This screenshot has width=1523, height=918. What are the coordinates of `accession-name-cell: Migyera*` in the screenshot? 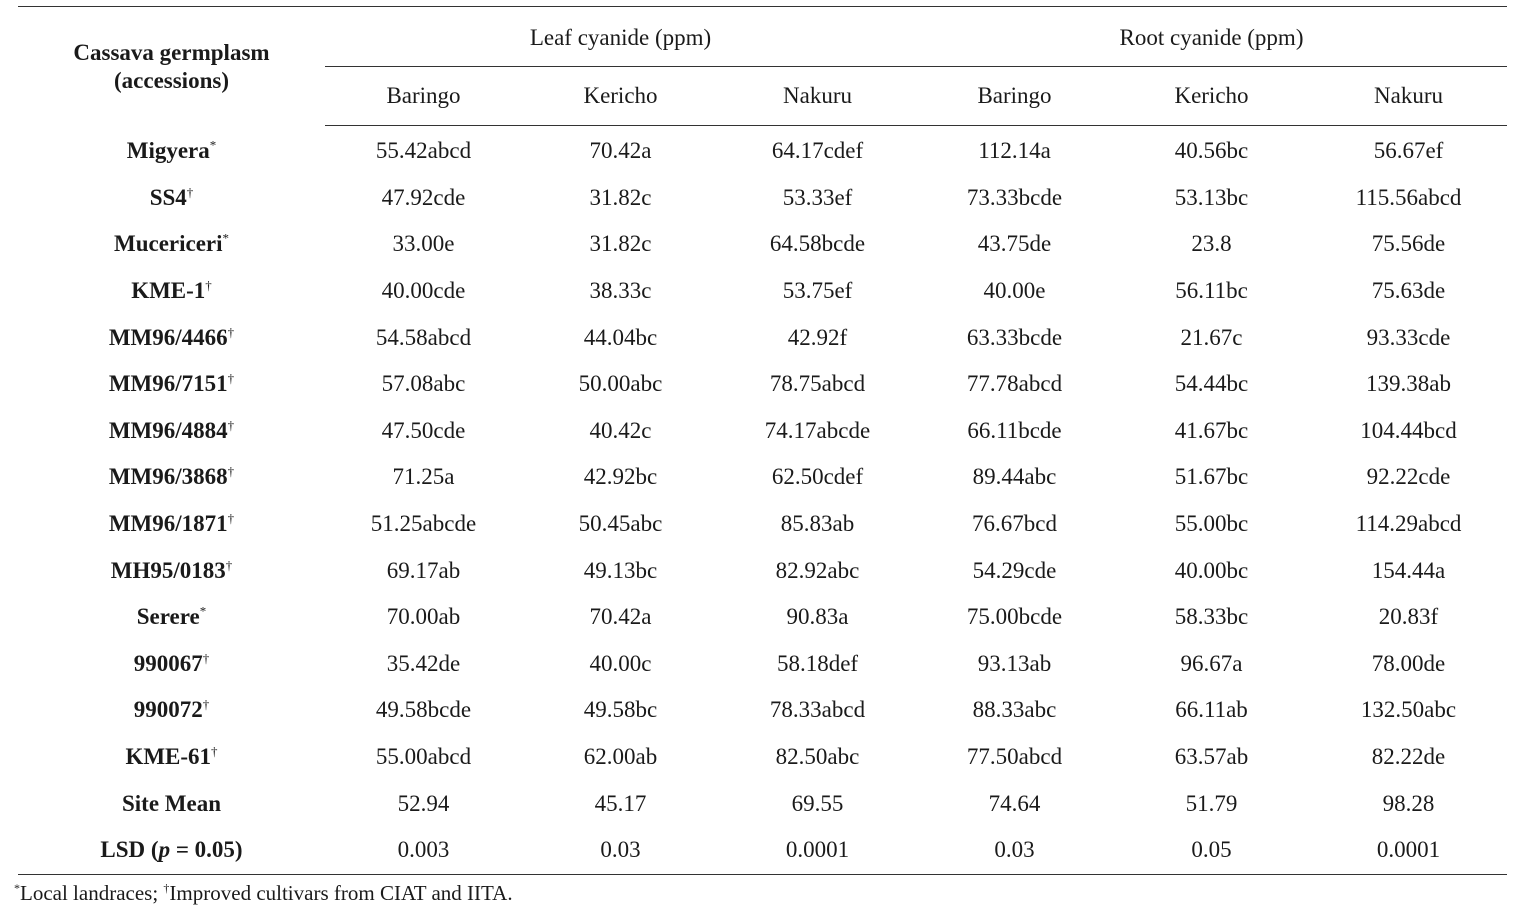 It's located at (171, 150).